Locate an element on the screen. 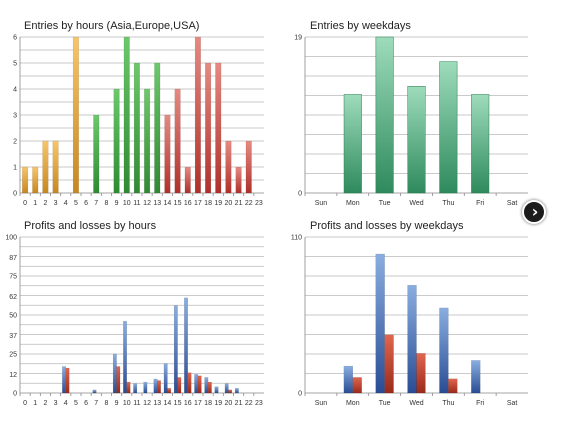  next-button: › is located at coordinates (534, 212).